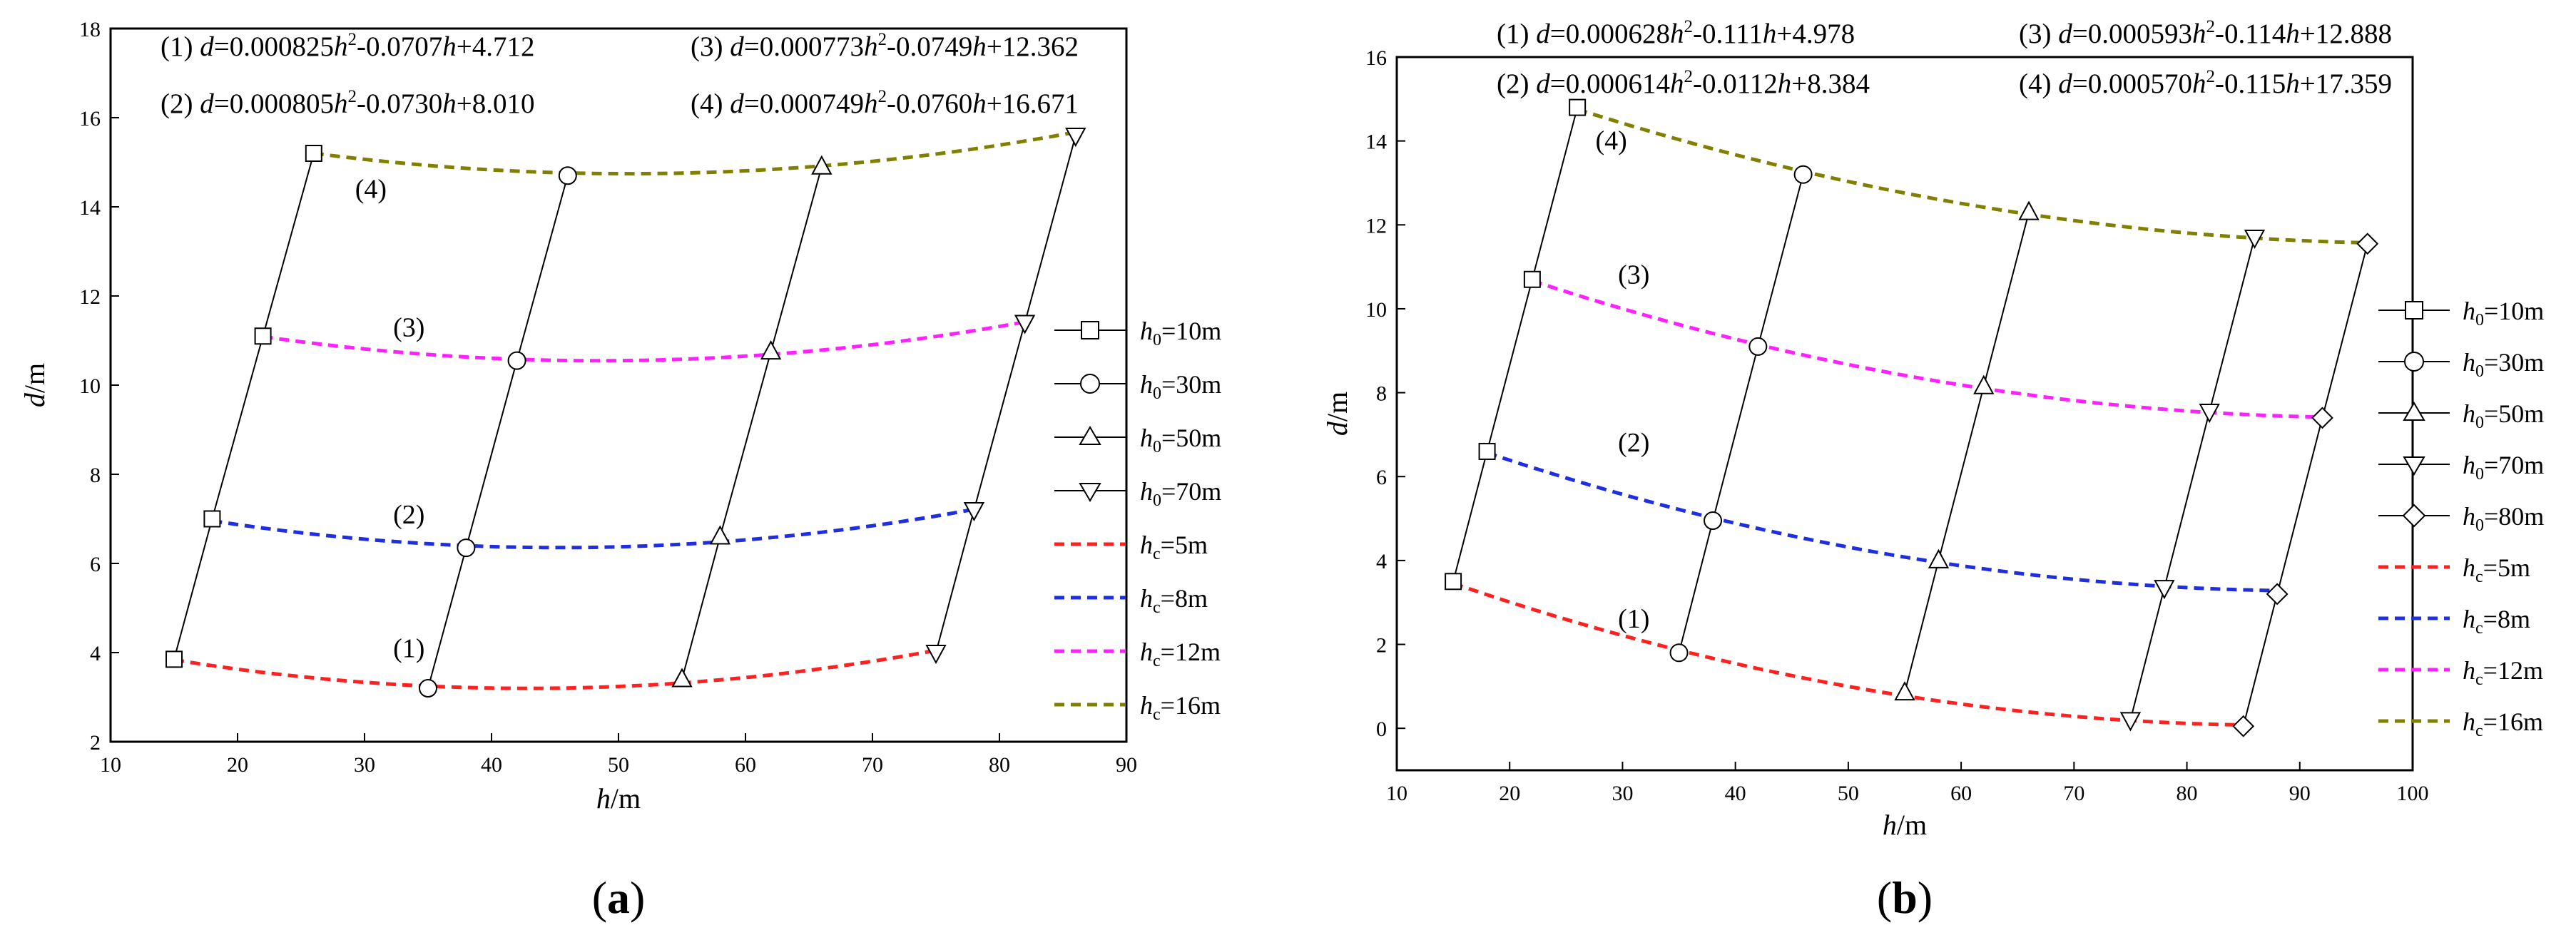 This screenshot has width=2576, height=940. I want to click on equation-4: (4) d=0.000749h2-0.0760h+16.671, so click(885, 103).